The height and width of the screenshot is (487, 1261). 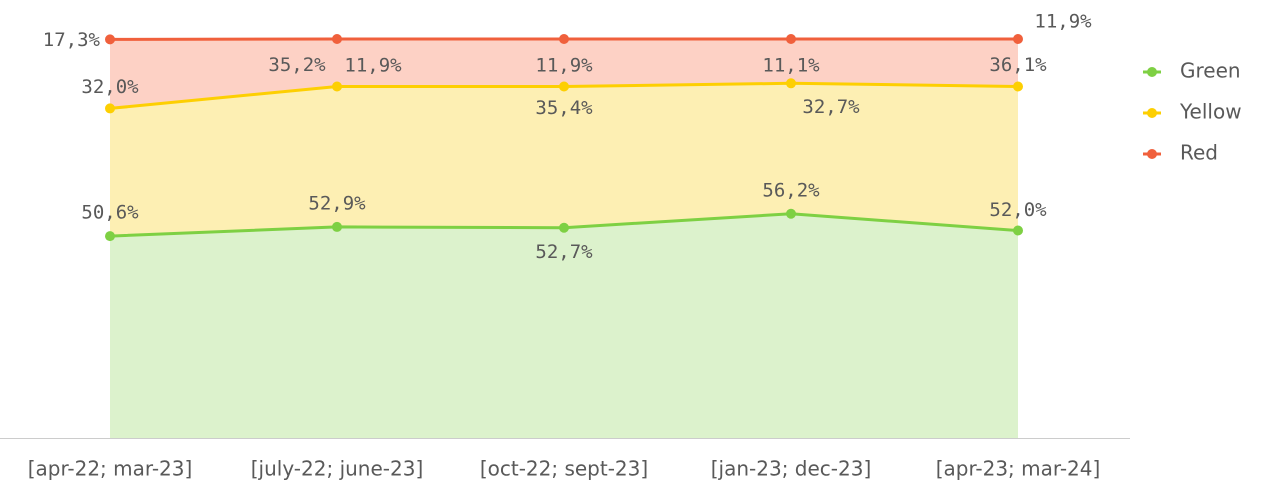 I want to click on data-label: 56,2%, so click(x=791, y=190).